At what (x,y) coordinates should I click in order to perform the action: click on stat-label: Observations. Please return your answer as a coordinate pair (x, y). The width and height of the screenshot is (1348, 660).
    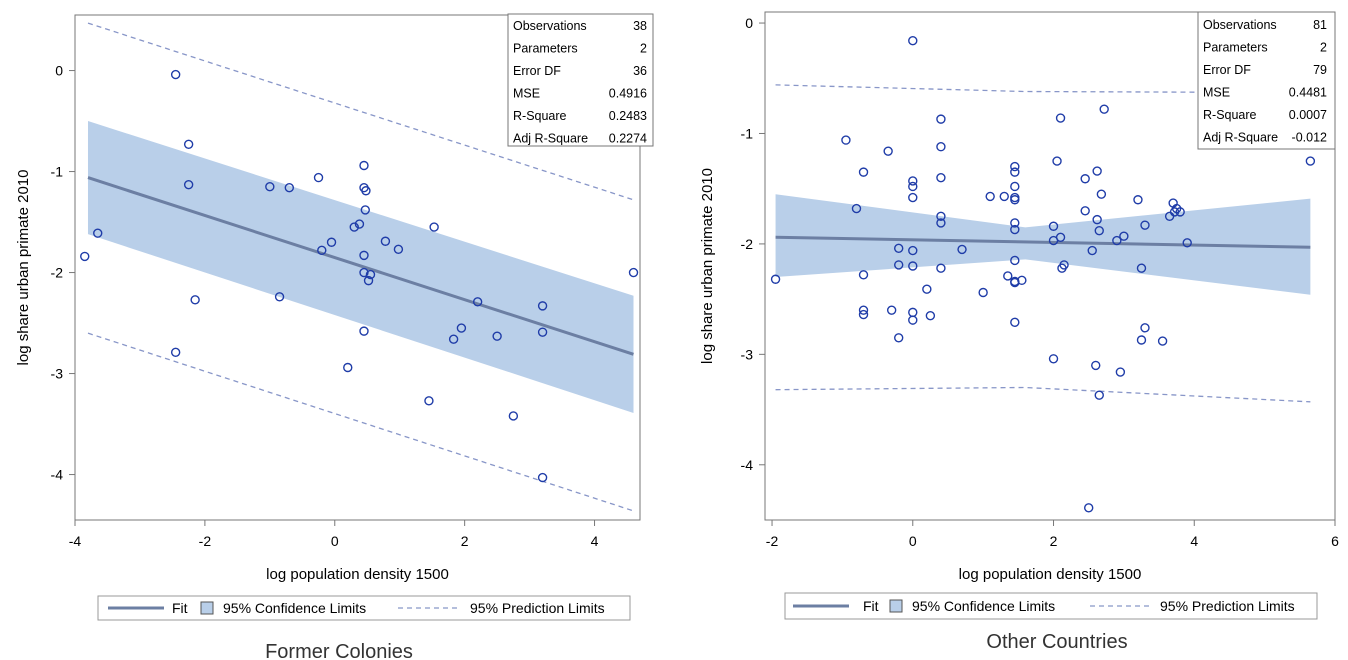
    Looking at the image, I should click on (1240, 25).